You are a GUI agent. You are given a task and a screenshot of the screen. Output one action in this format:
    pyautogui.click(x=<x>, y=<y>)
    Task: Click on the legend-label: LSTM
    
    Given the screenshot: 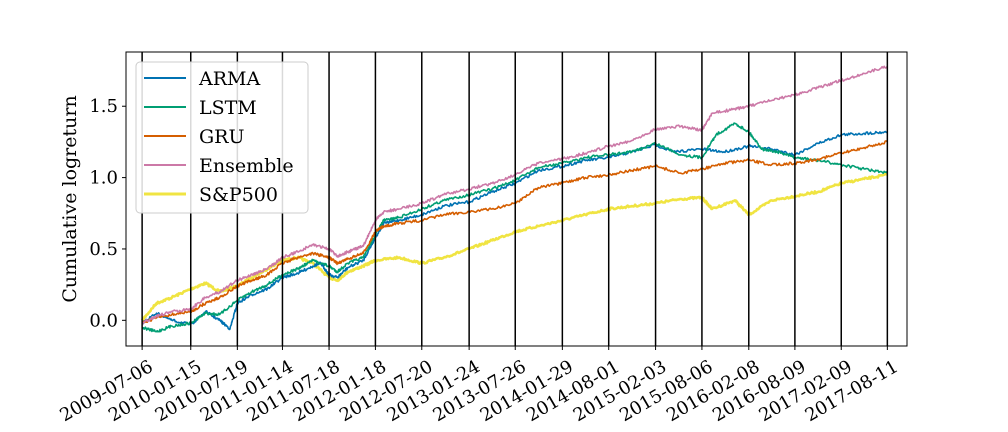 What is the action you would take?
    pyautogui.click(x=228, y=108)
    